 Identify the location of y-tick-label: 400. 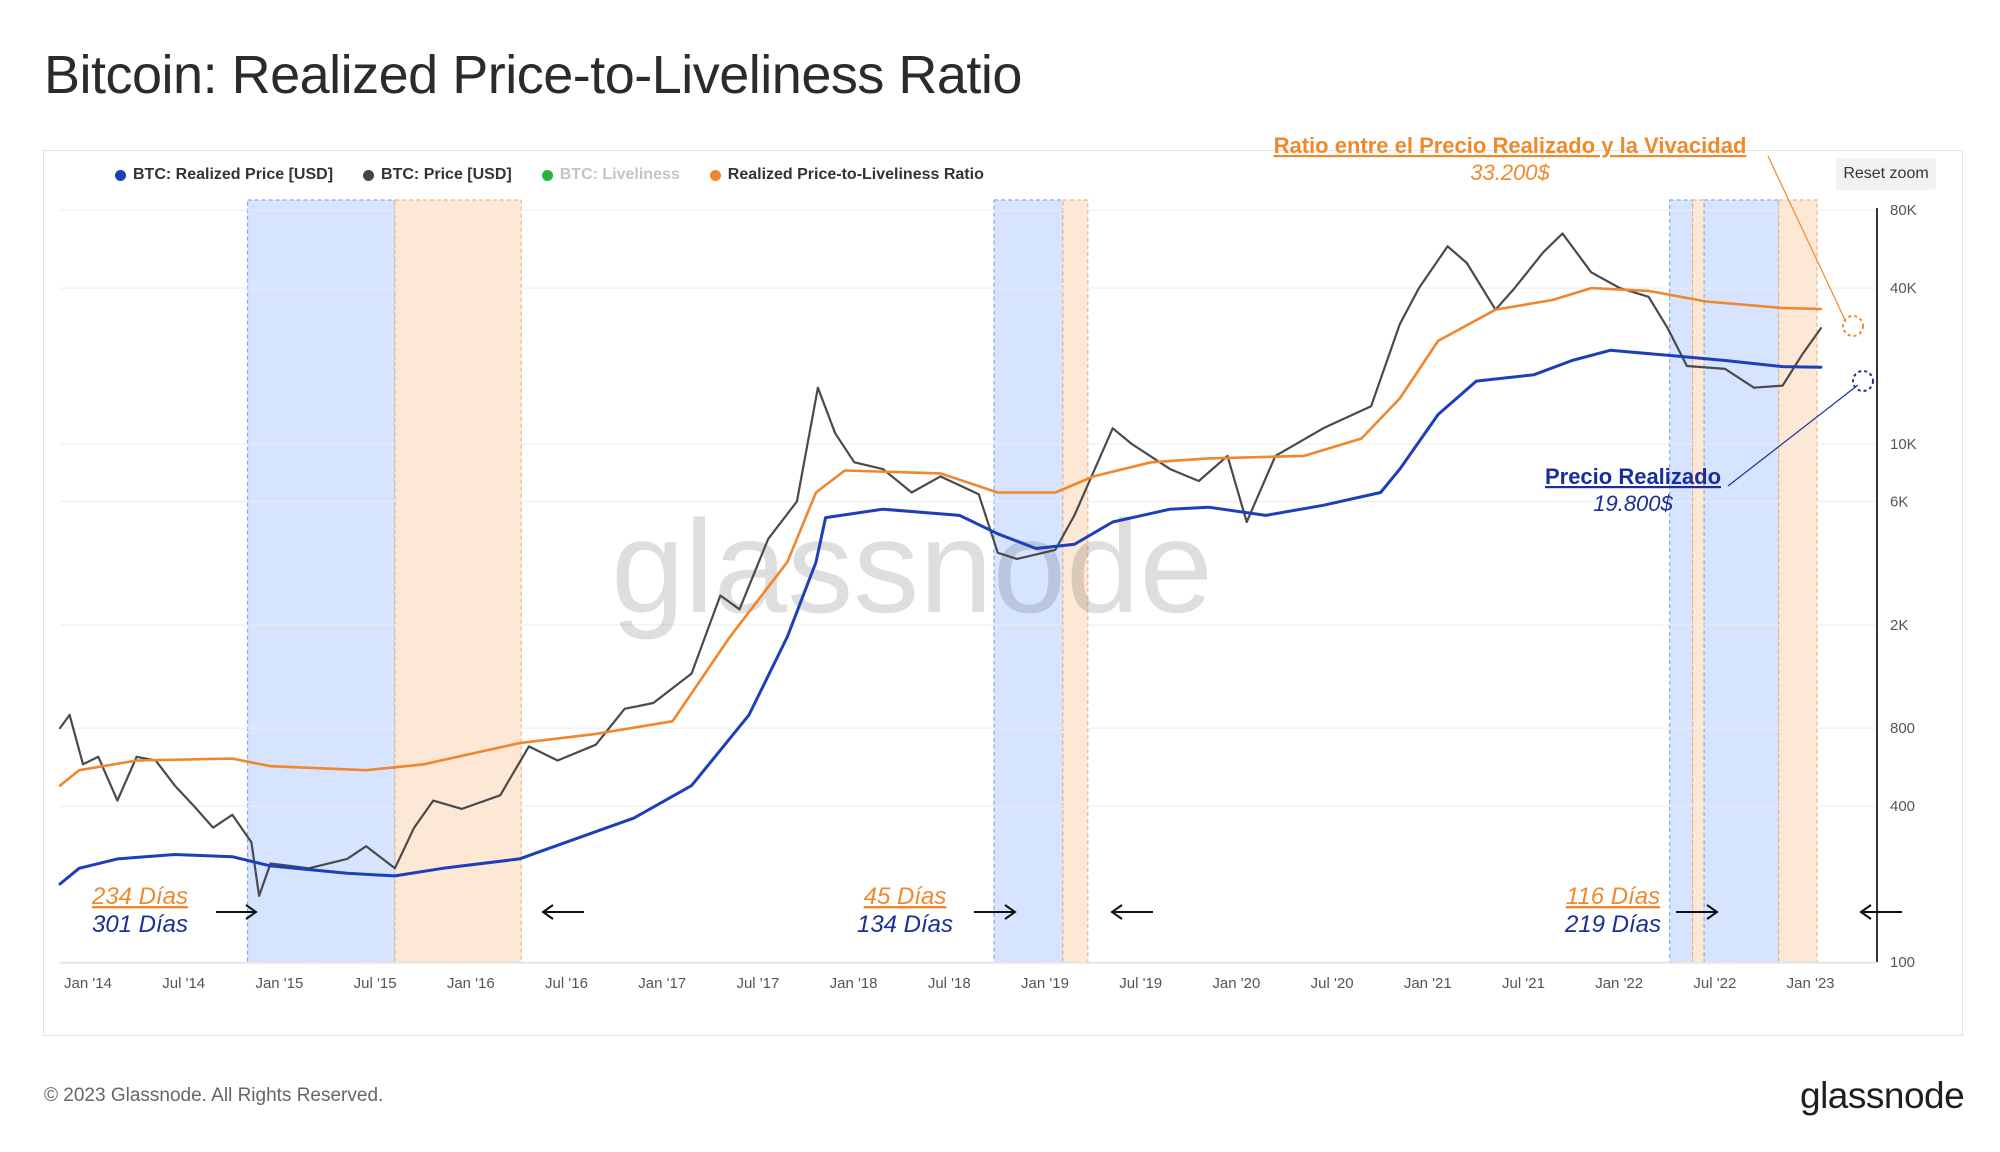
(1902, 806).